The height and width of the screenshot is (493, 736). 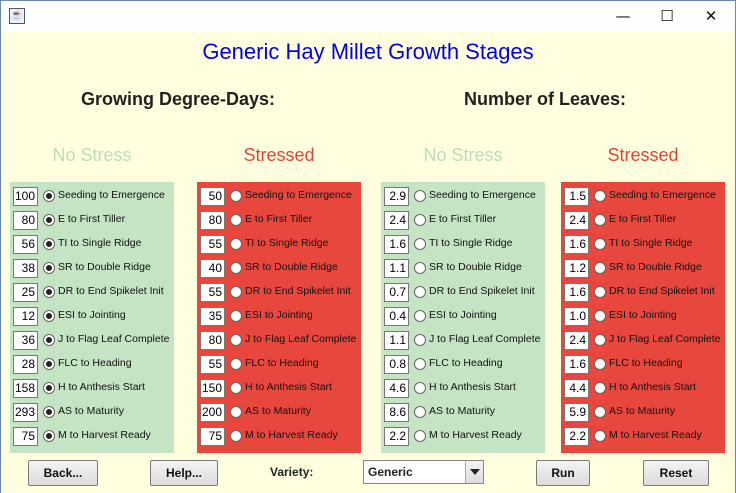 I want to click on stage-value-field: 5.9, so click(x=576, y=412).